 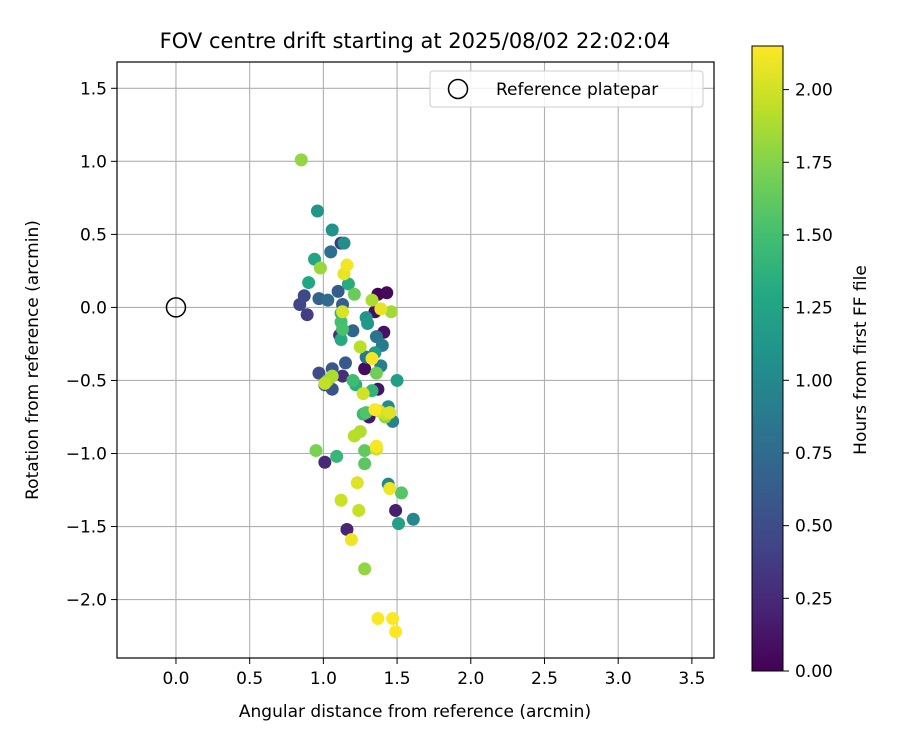 What do you see at coordinates (323, 679) in the screenshot?
I see `x-tick-label: 1.0` at bounding box center [323, 679].